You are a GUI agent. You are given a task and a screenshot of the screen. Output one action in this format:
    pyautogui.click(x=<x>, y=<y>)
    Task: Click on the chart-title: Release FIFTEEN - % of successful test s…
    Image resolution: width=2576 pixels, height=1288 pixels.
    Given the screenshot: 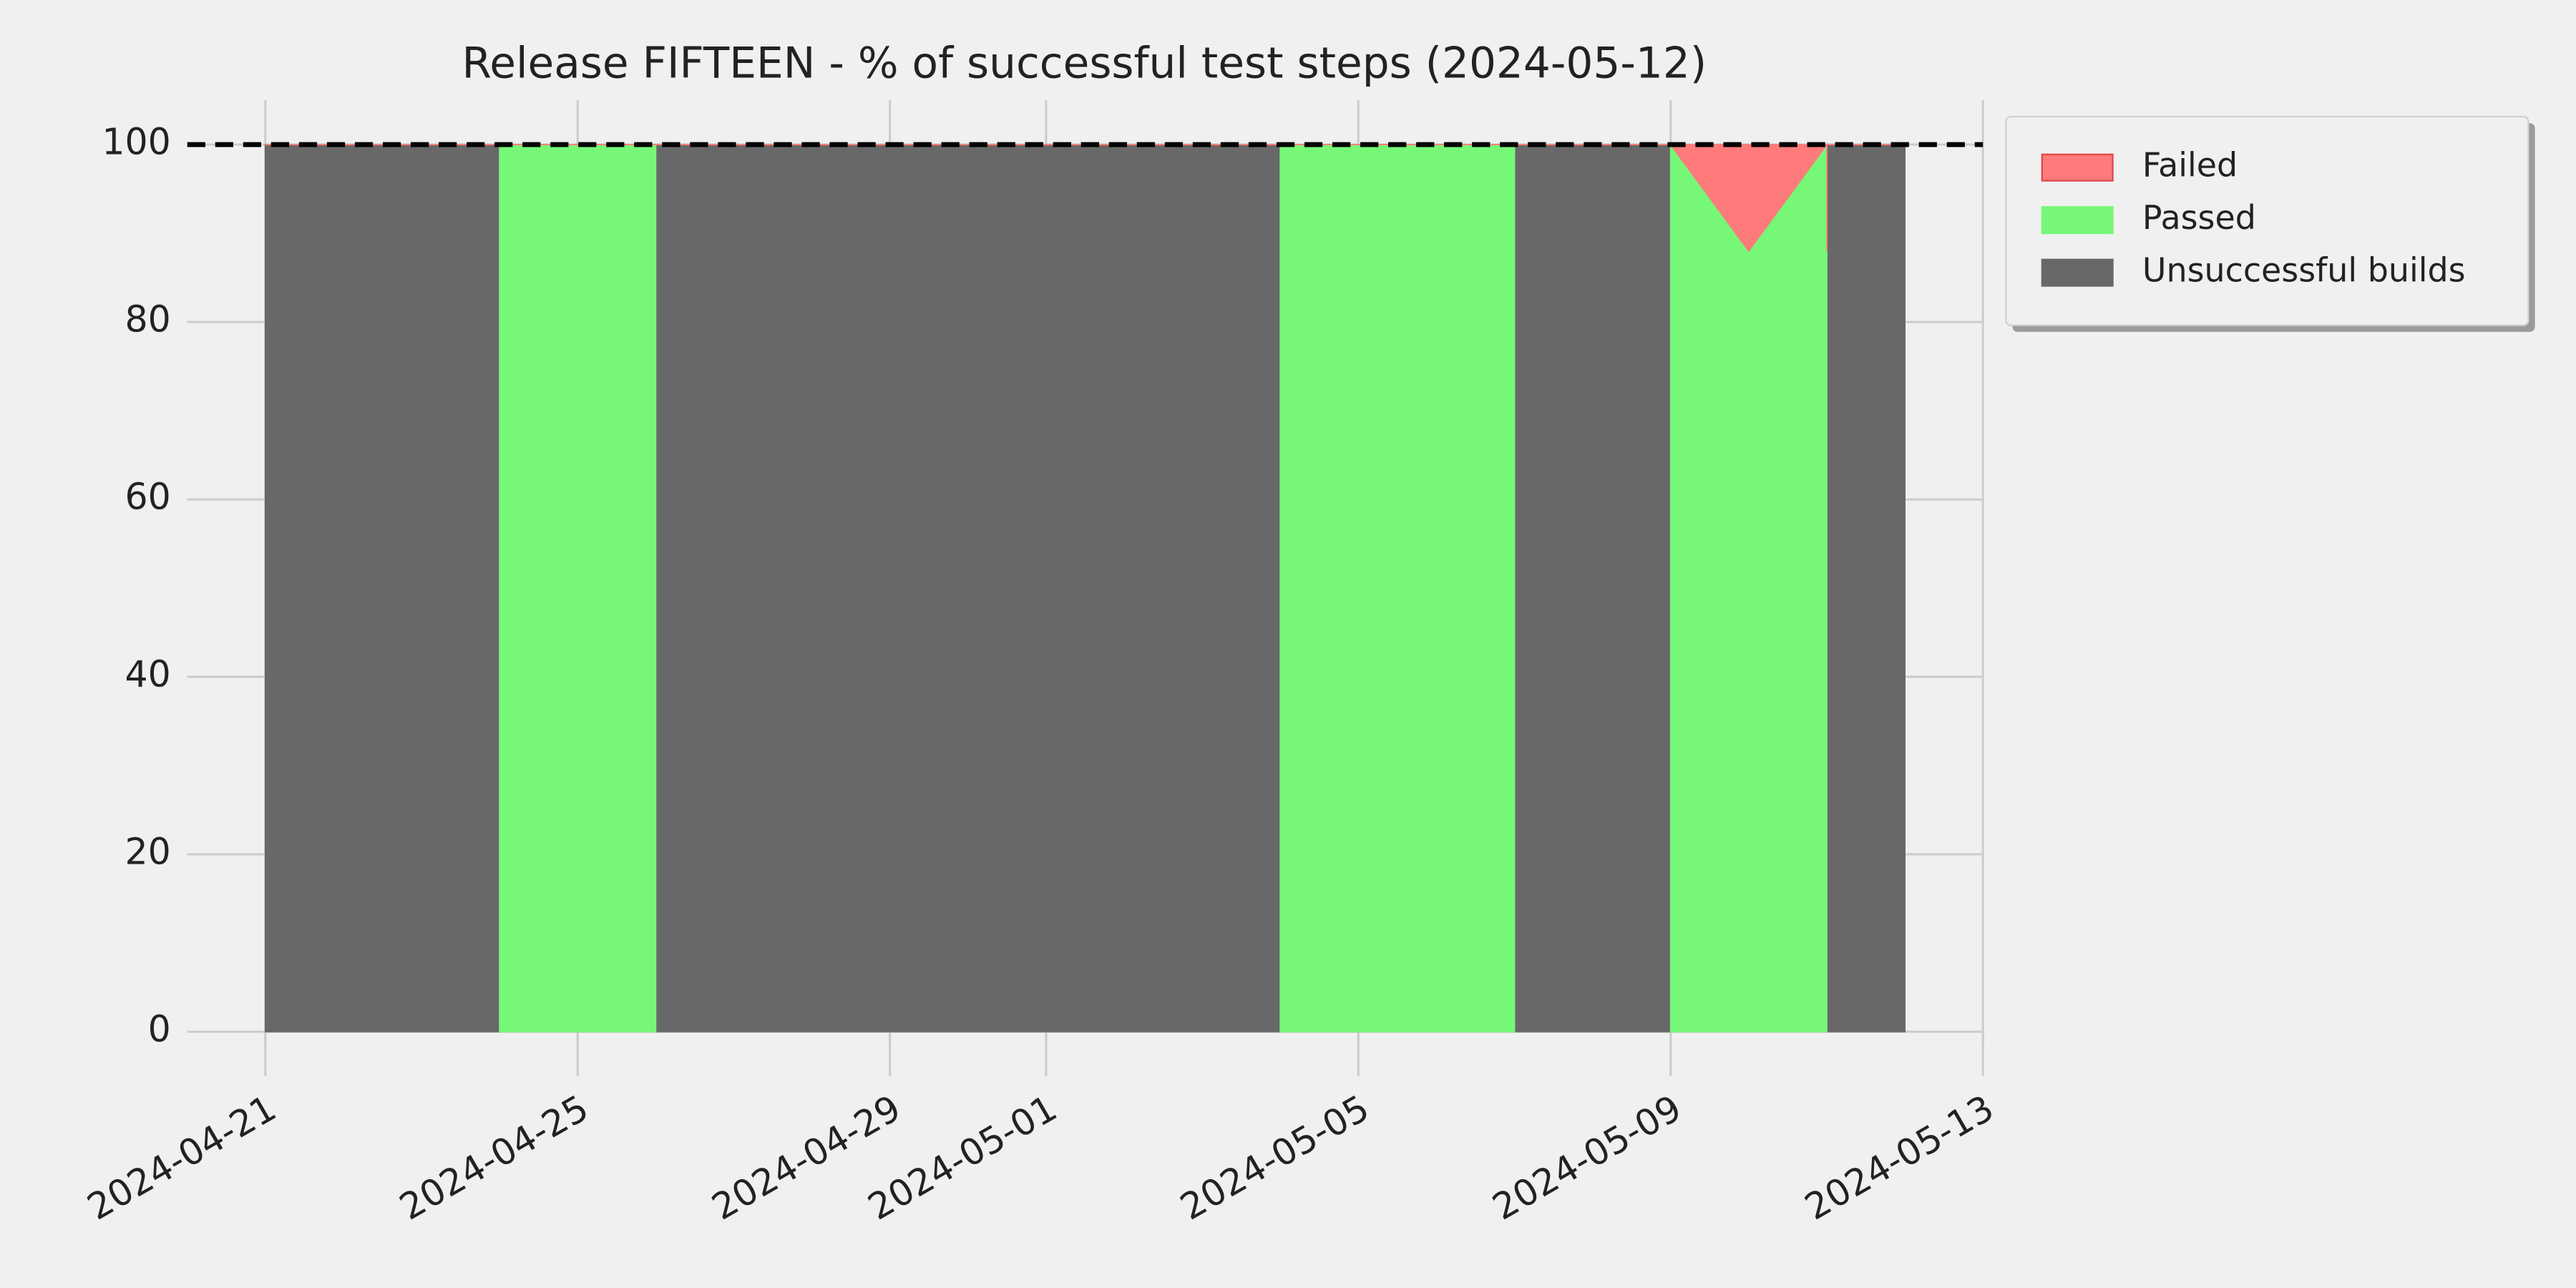 What is the action you would take?
    pyautogui.click(x=1084, y=63)
    